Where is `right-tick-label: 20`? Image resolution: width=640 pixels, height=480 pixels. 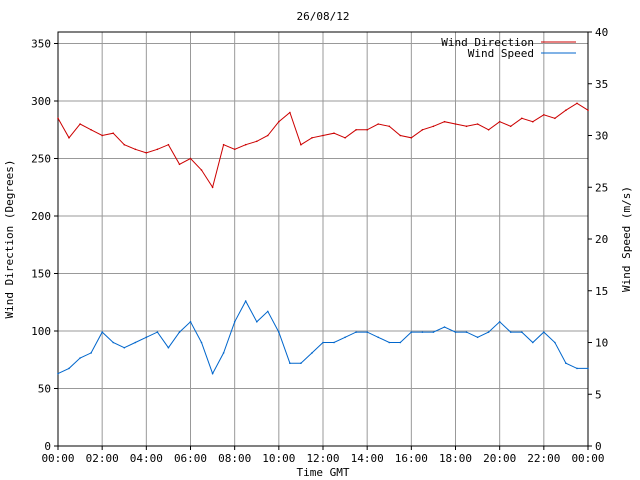
right-tick-label: 20 is located at coordinates (601, 239).